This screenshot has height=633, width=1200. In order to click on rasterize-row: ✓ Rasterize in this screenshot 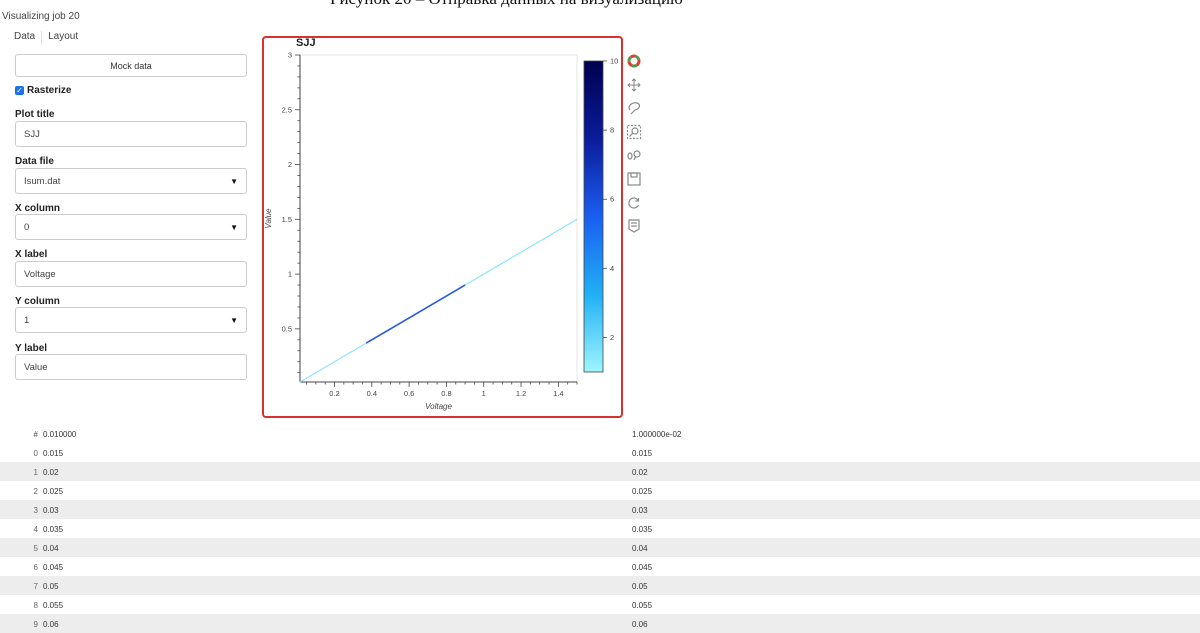, I will do `click(43, 90)`.